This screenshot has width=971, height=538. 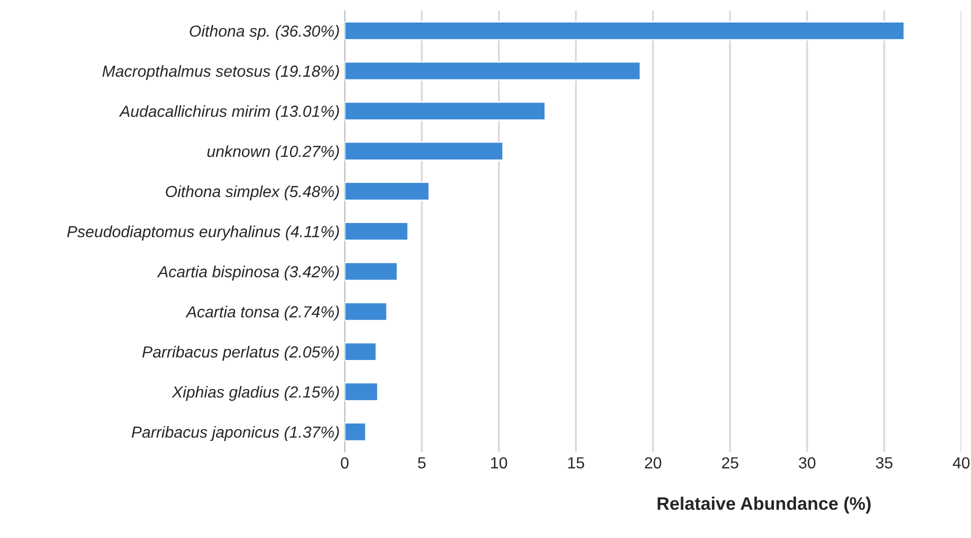 What do you see at coordinates (576, 463) in the screenshot?
I see `x-tick-label: 15` at bounding box center [576, 463].